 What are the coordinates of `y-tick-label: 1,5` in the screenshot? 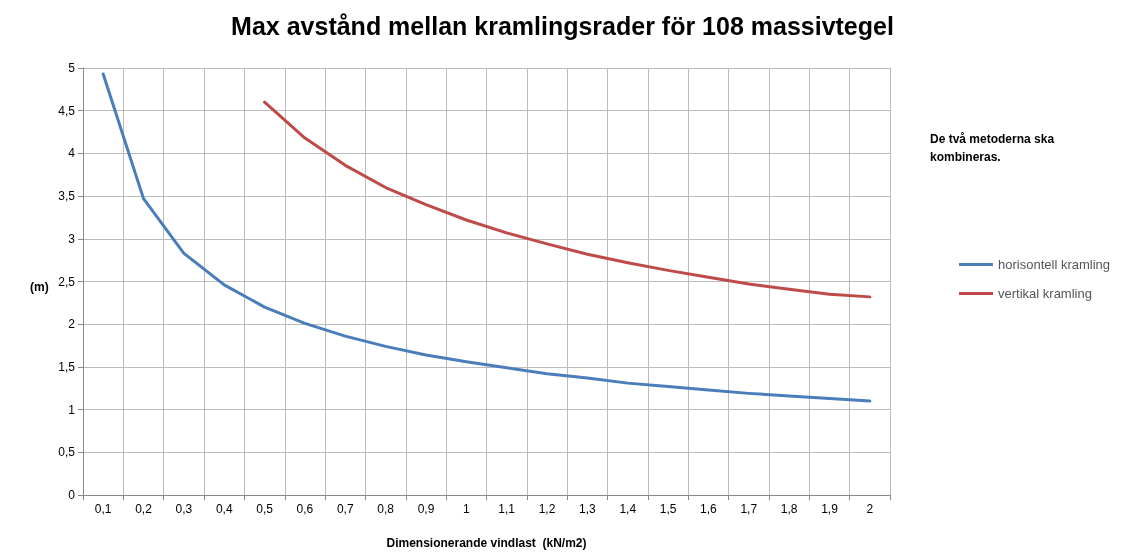 It's located at (67, 366).